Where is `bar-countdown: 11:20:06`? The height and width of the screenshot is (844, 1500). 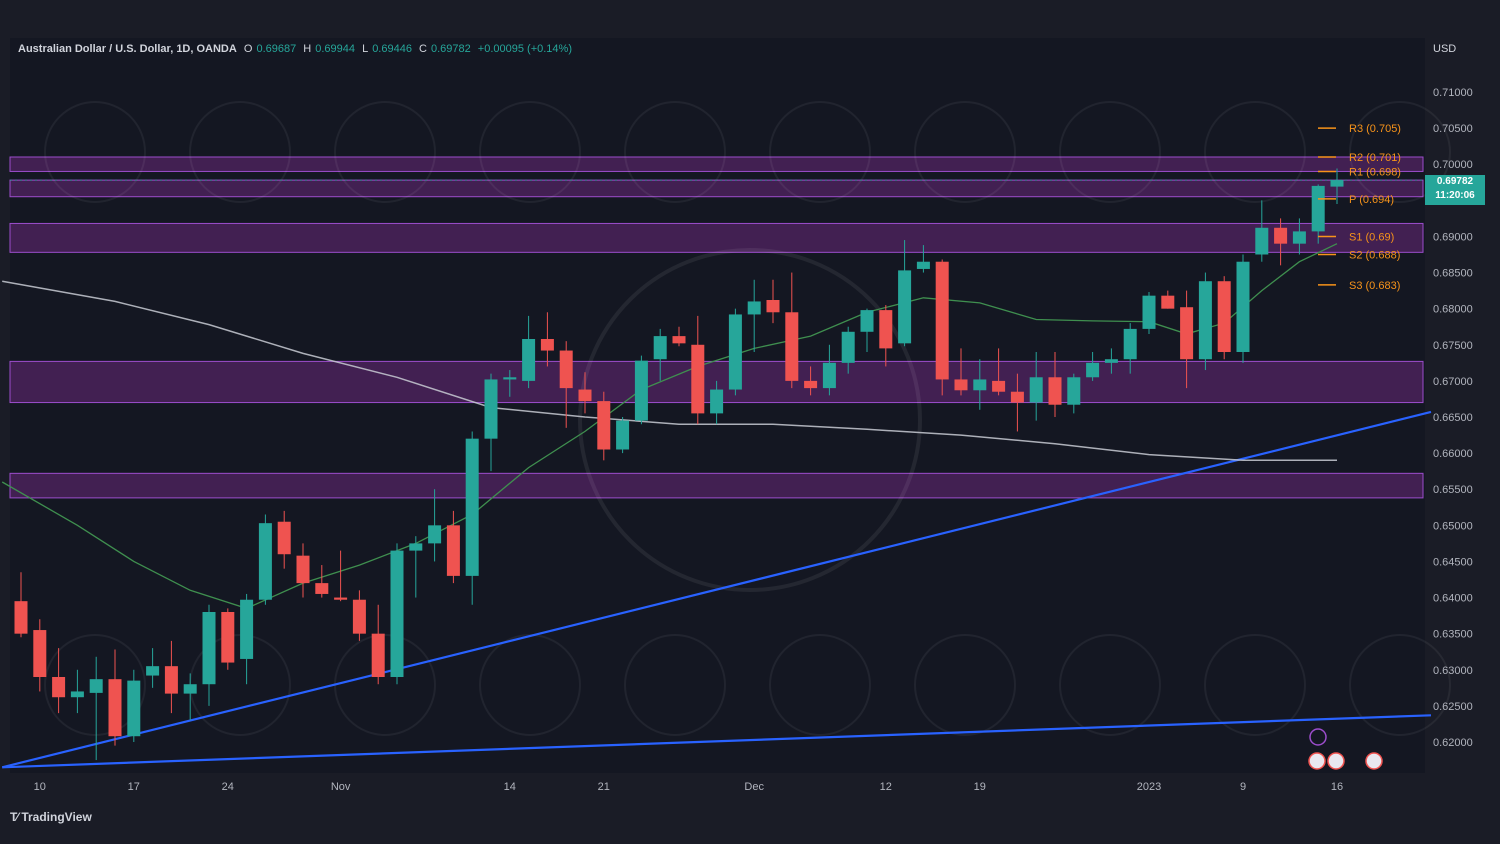 bar-countdown: 11:20:06 is located at coordinates (1455, 195).